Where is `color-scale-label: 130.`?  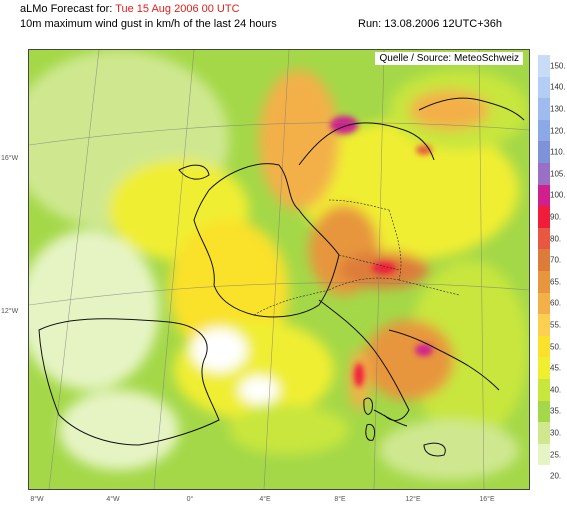 color-scale-label: 130. is located at coordinates (558, 109).